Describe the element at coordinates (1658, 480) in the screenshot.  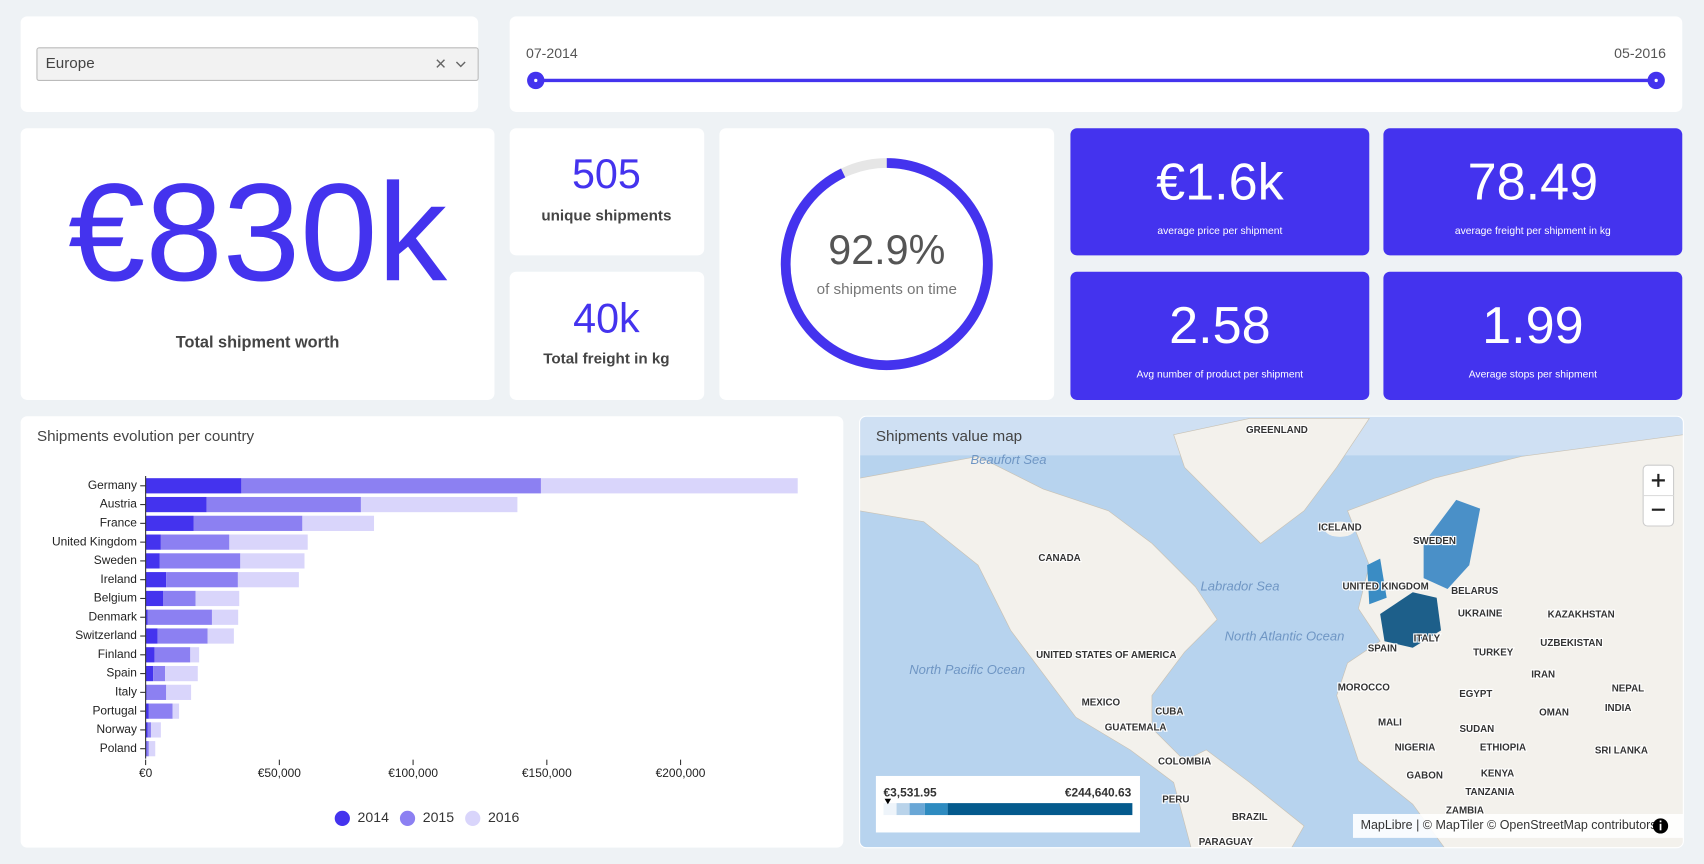
I see `zoom-in` at that location.